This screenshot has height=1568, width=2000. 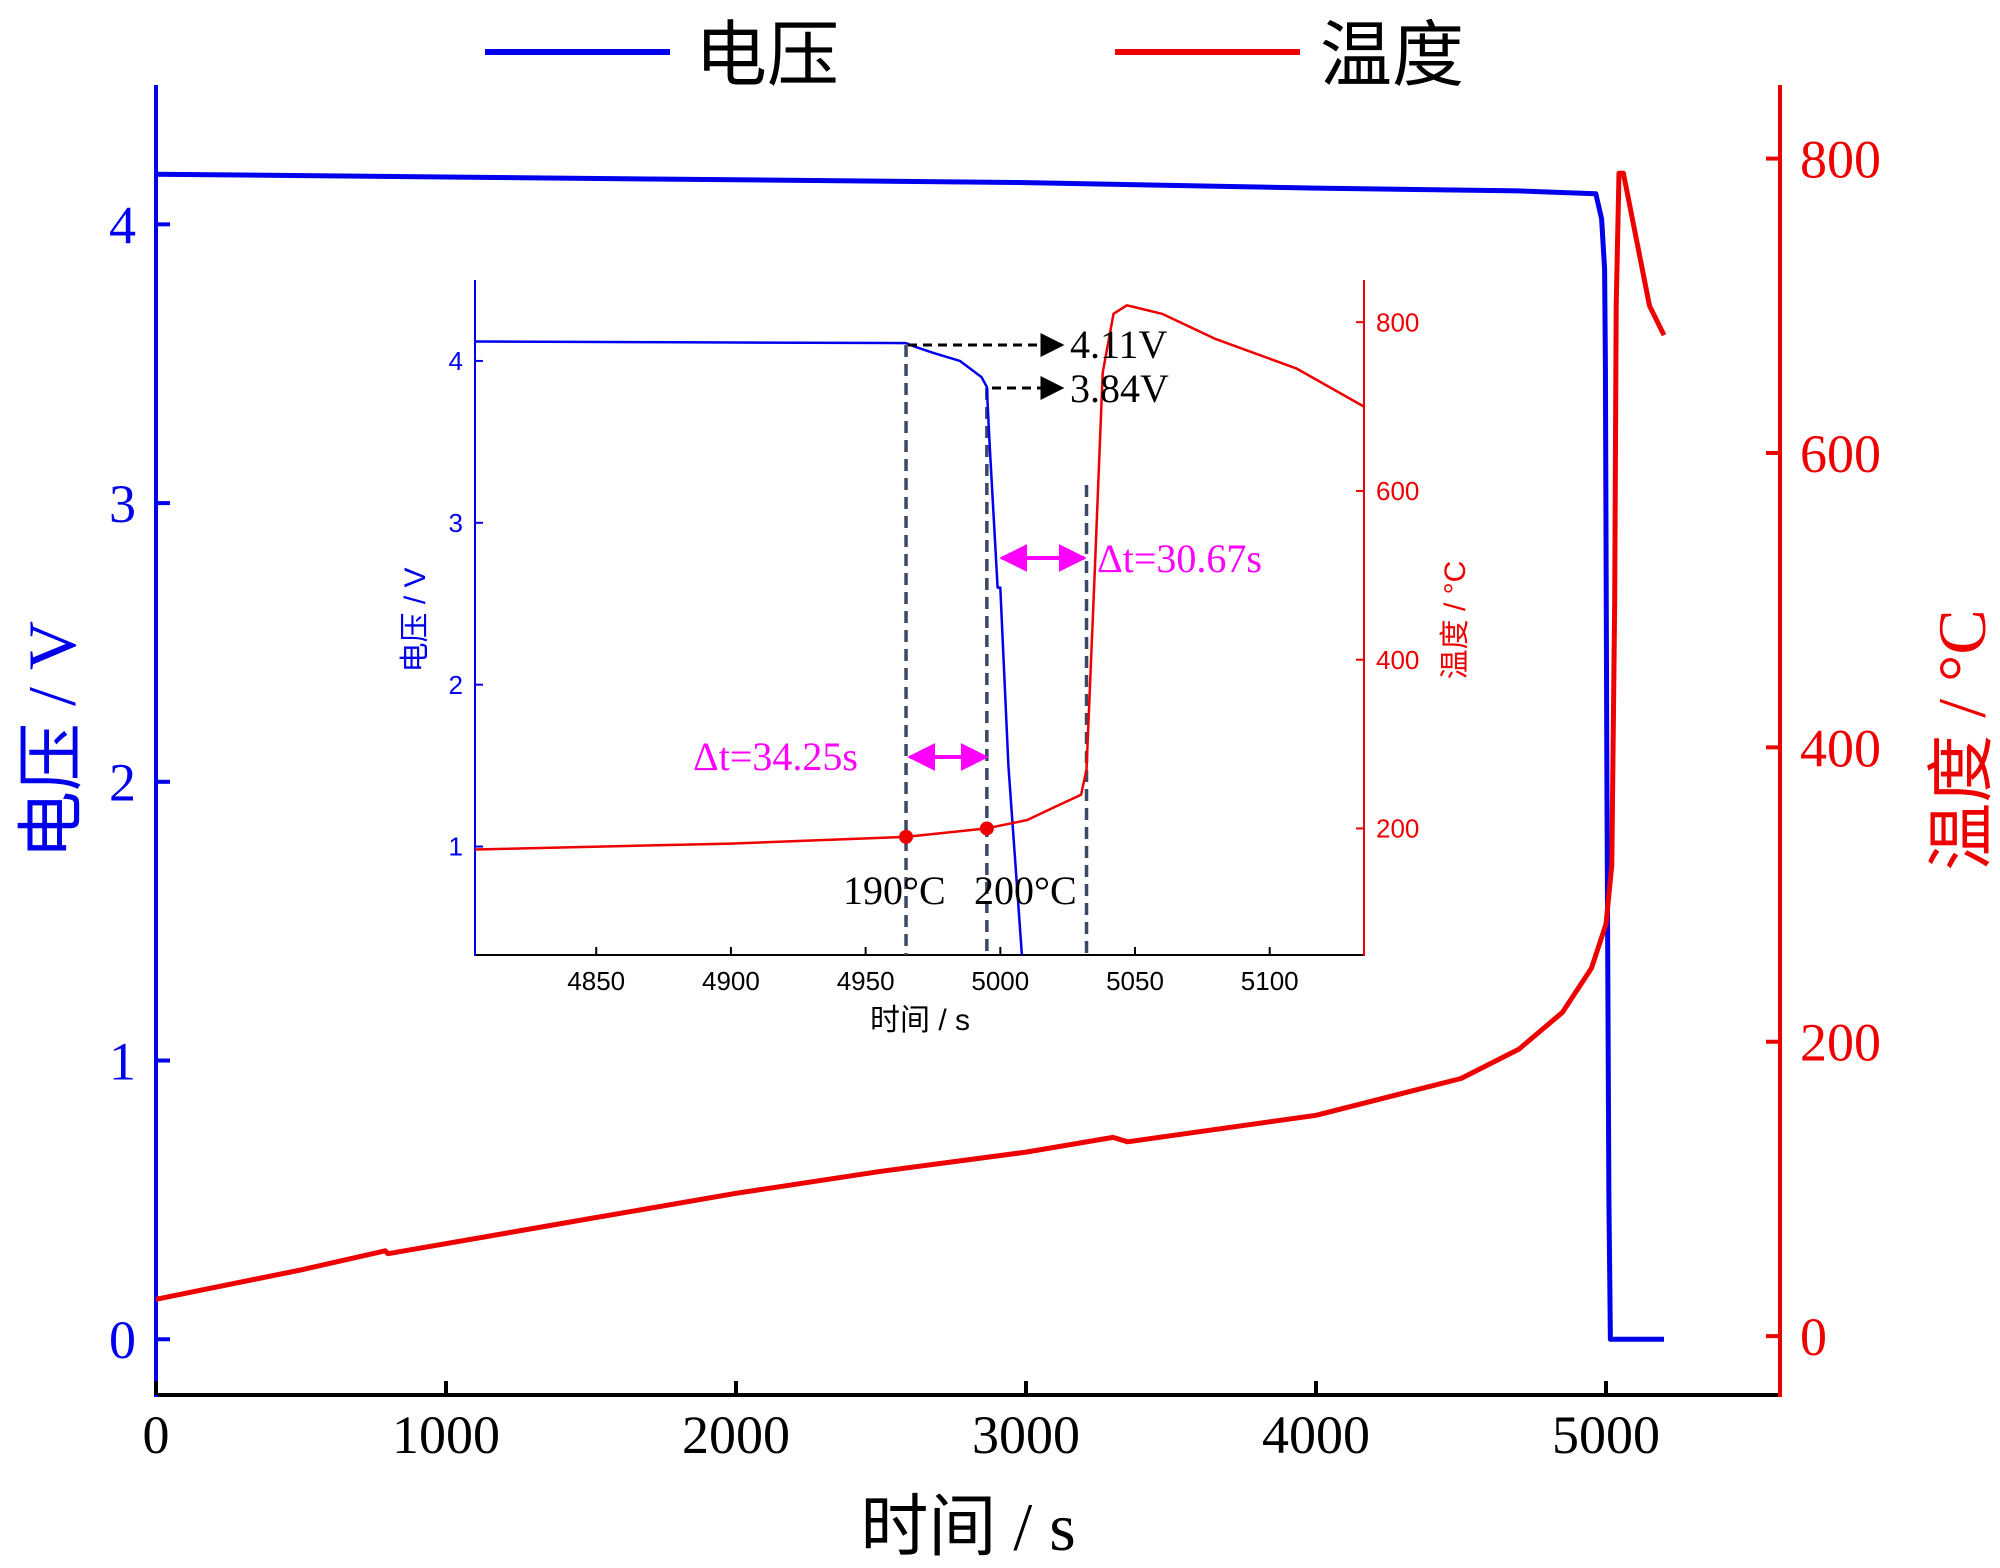 What do you see at coordinates (1119, 388) in the screenshot?
I see `inset-label-3v84: 3.84V` at bounding box center [1119, 388].